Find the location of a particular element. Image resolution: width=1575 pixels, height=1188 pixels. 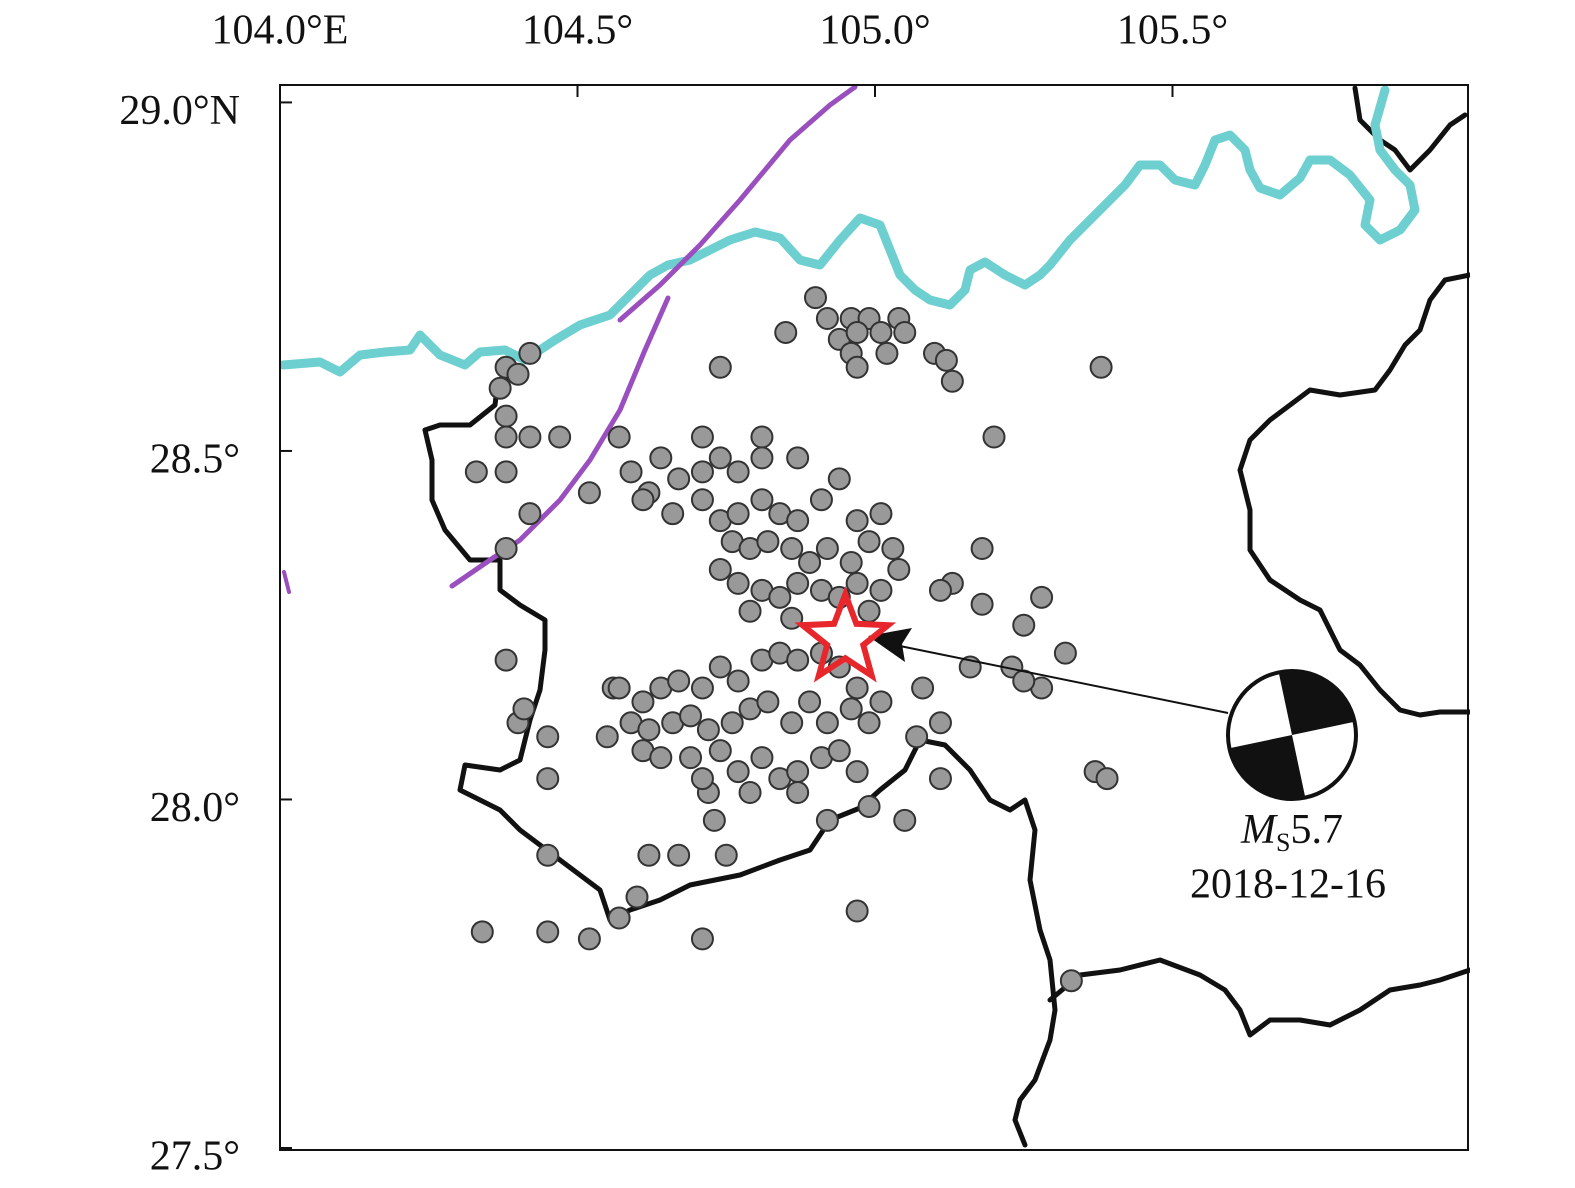

mag-symbol: M is located at coordinates (1259, 830).